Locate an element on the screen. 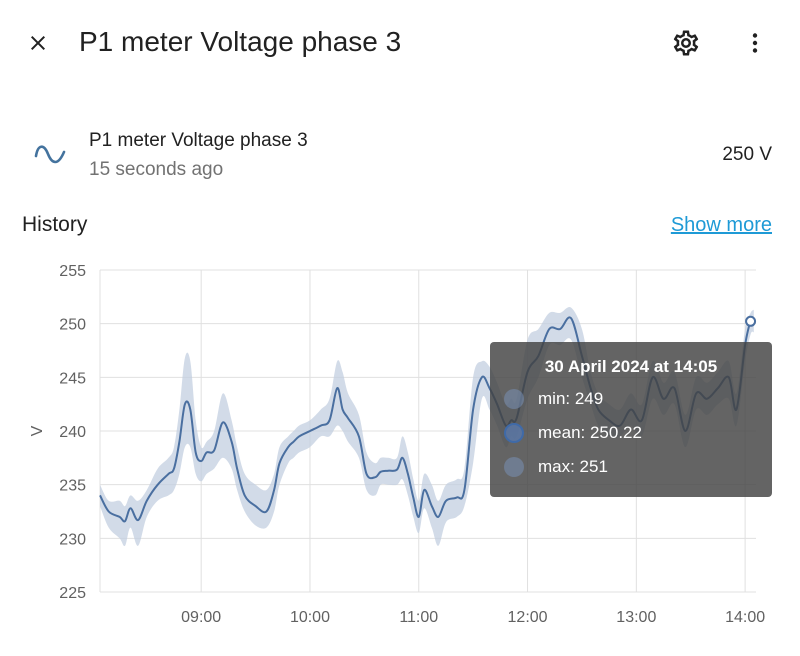 This screenshot has width=800, height=656. dialog-header: P1 meter Voltage phase 3 is located at coordinates (400, 43).